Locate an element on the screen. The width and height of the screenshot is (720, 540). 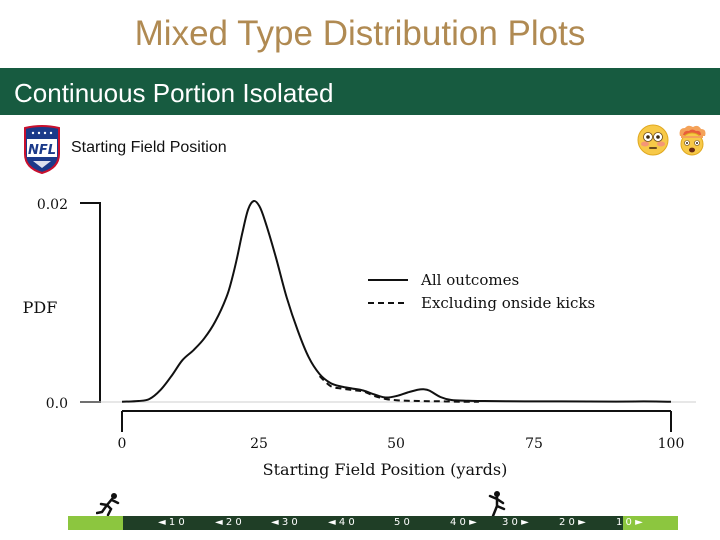
yard-label: ◄ 4 0 is located at coordinates (341, 522).